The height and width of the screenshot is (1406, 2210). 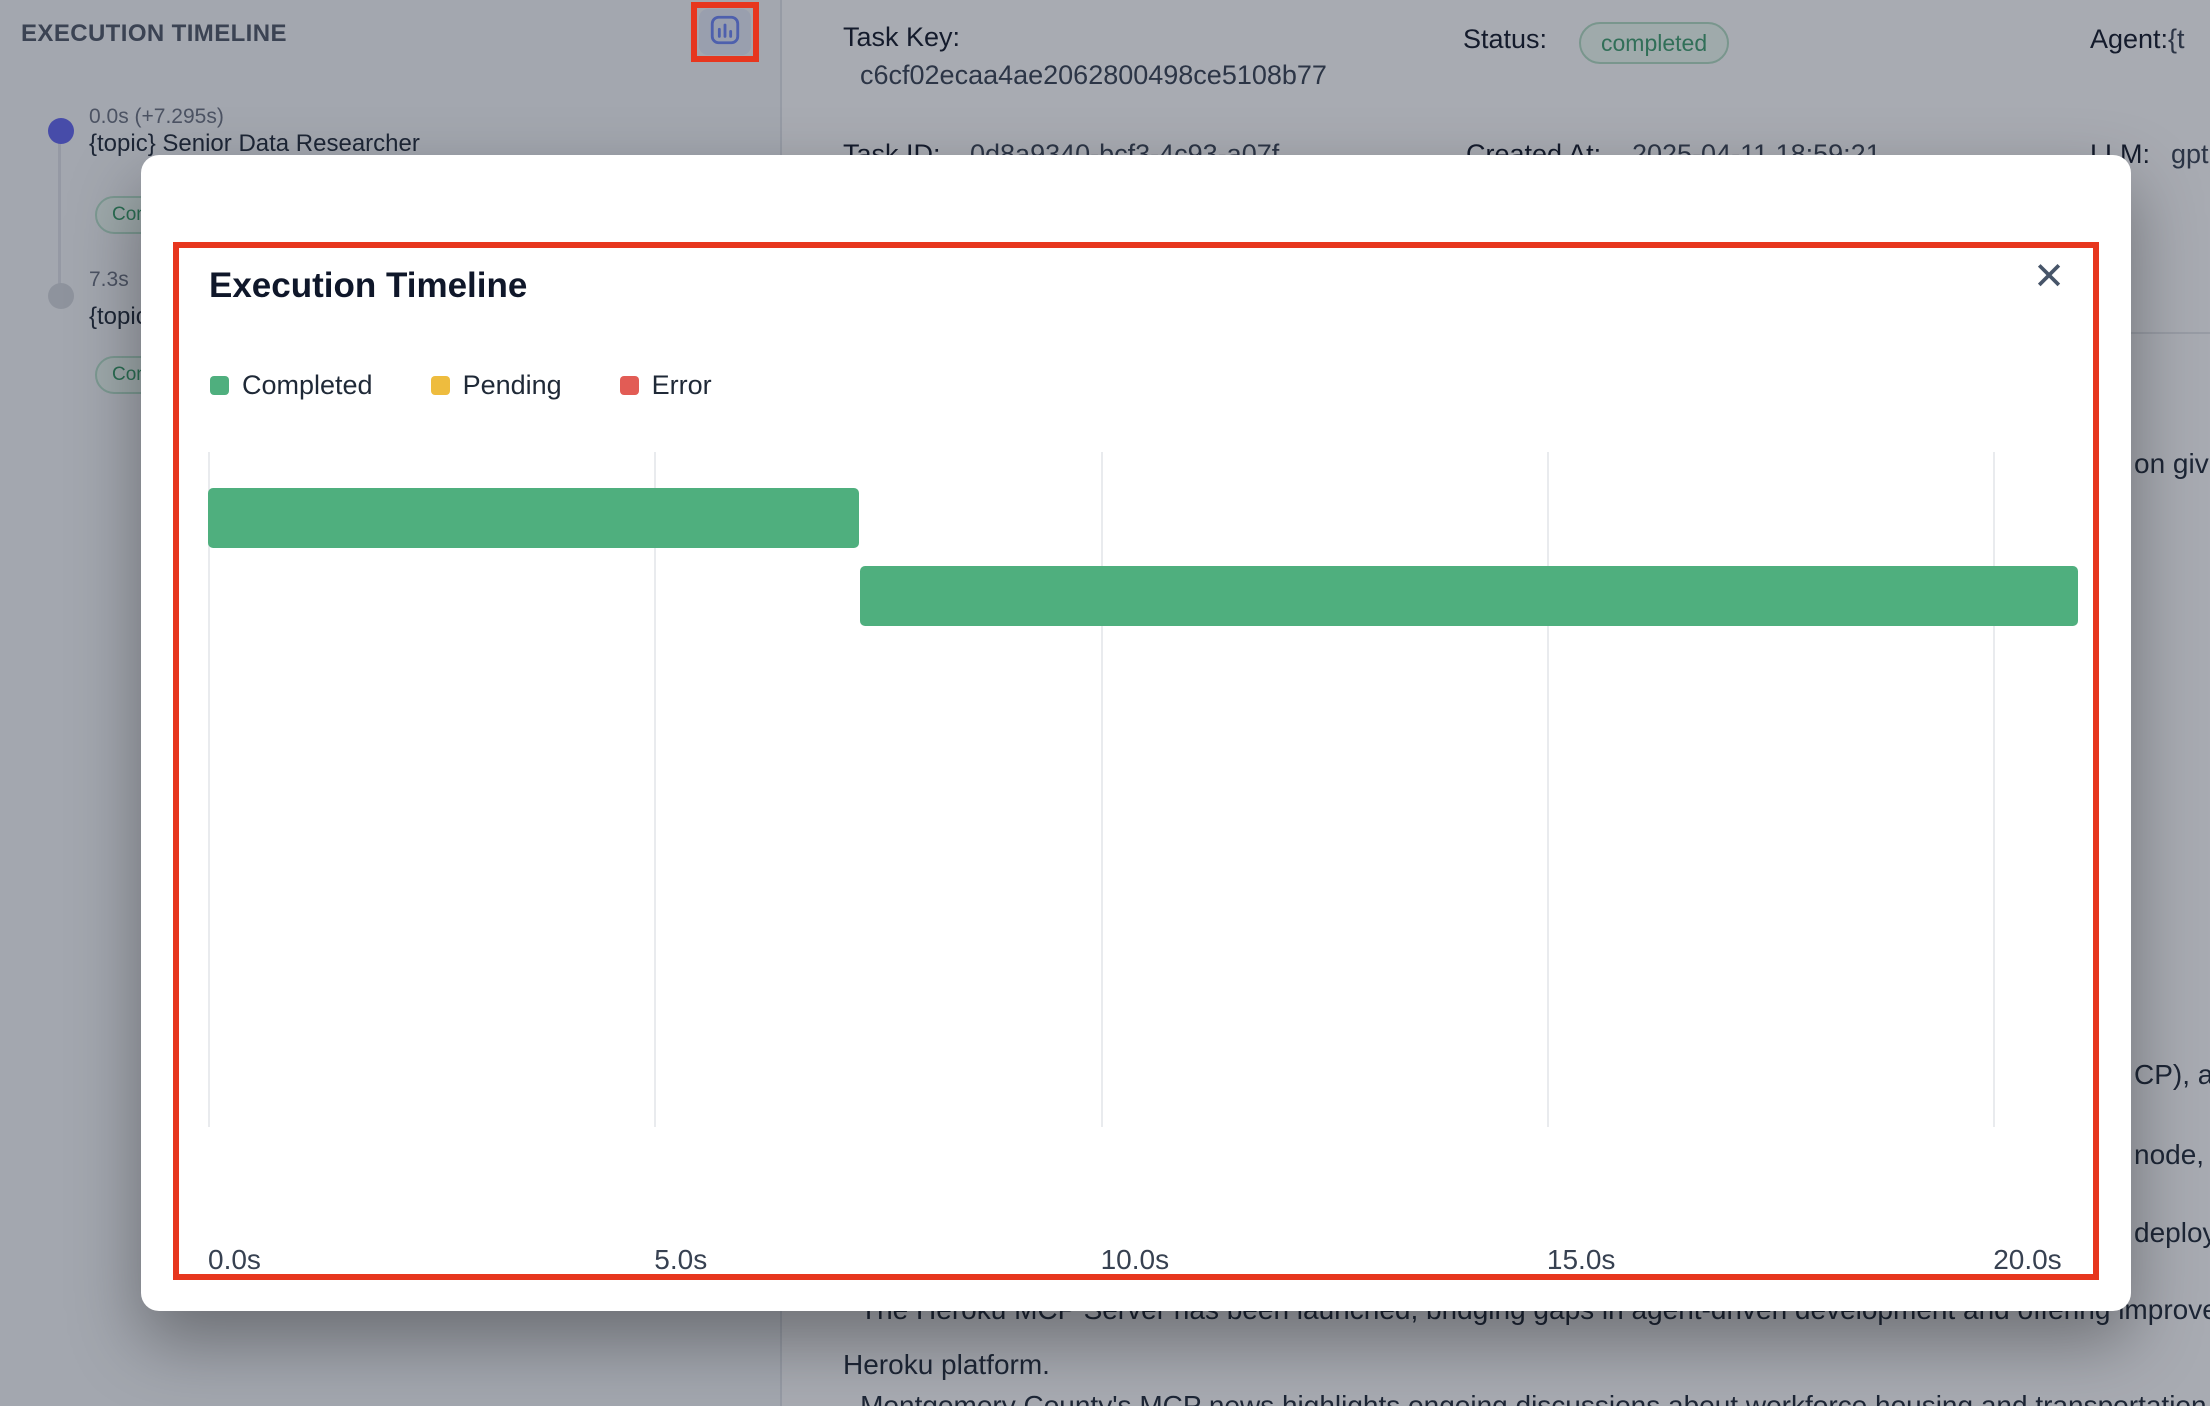 I want to click on timeline-entry-time: 7.3s, so click(x=109, y=279).